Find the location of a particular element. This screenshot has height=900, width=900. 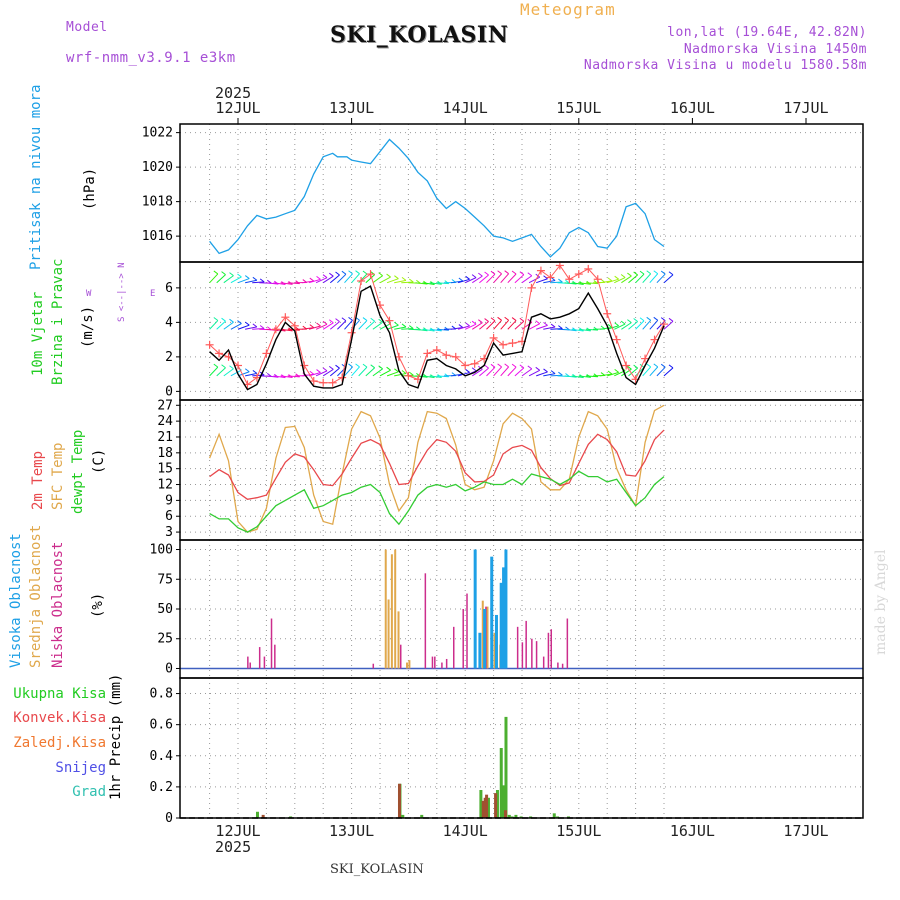

day-label-top: 14JUL is located at coordinates (465, 108).